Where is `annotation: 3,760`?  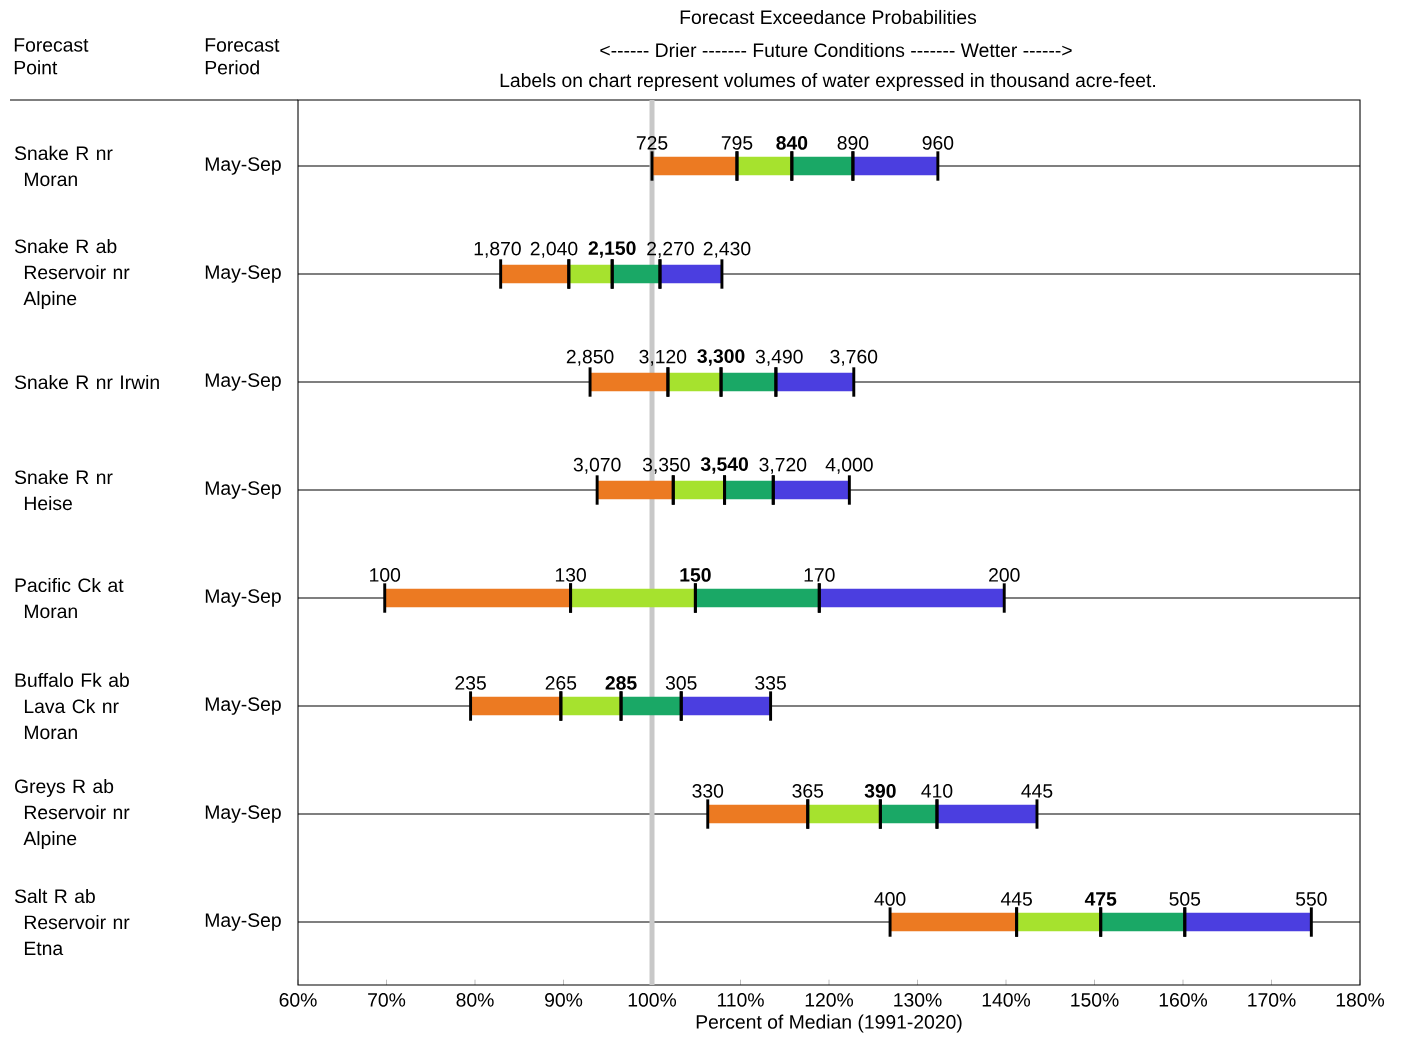 annotation: 3,760 is located at coordinates (854, 357).